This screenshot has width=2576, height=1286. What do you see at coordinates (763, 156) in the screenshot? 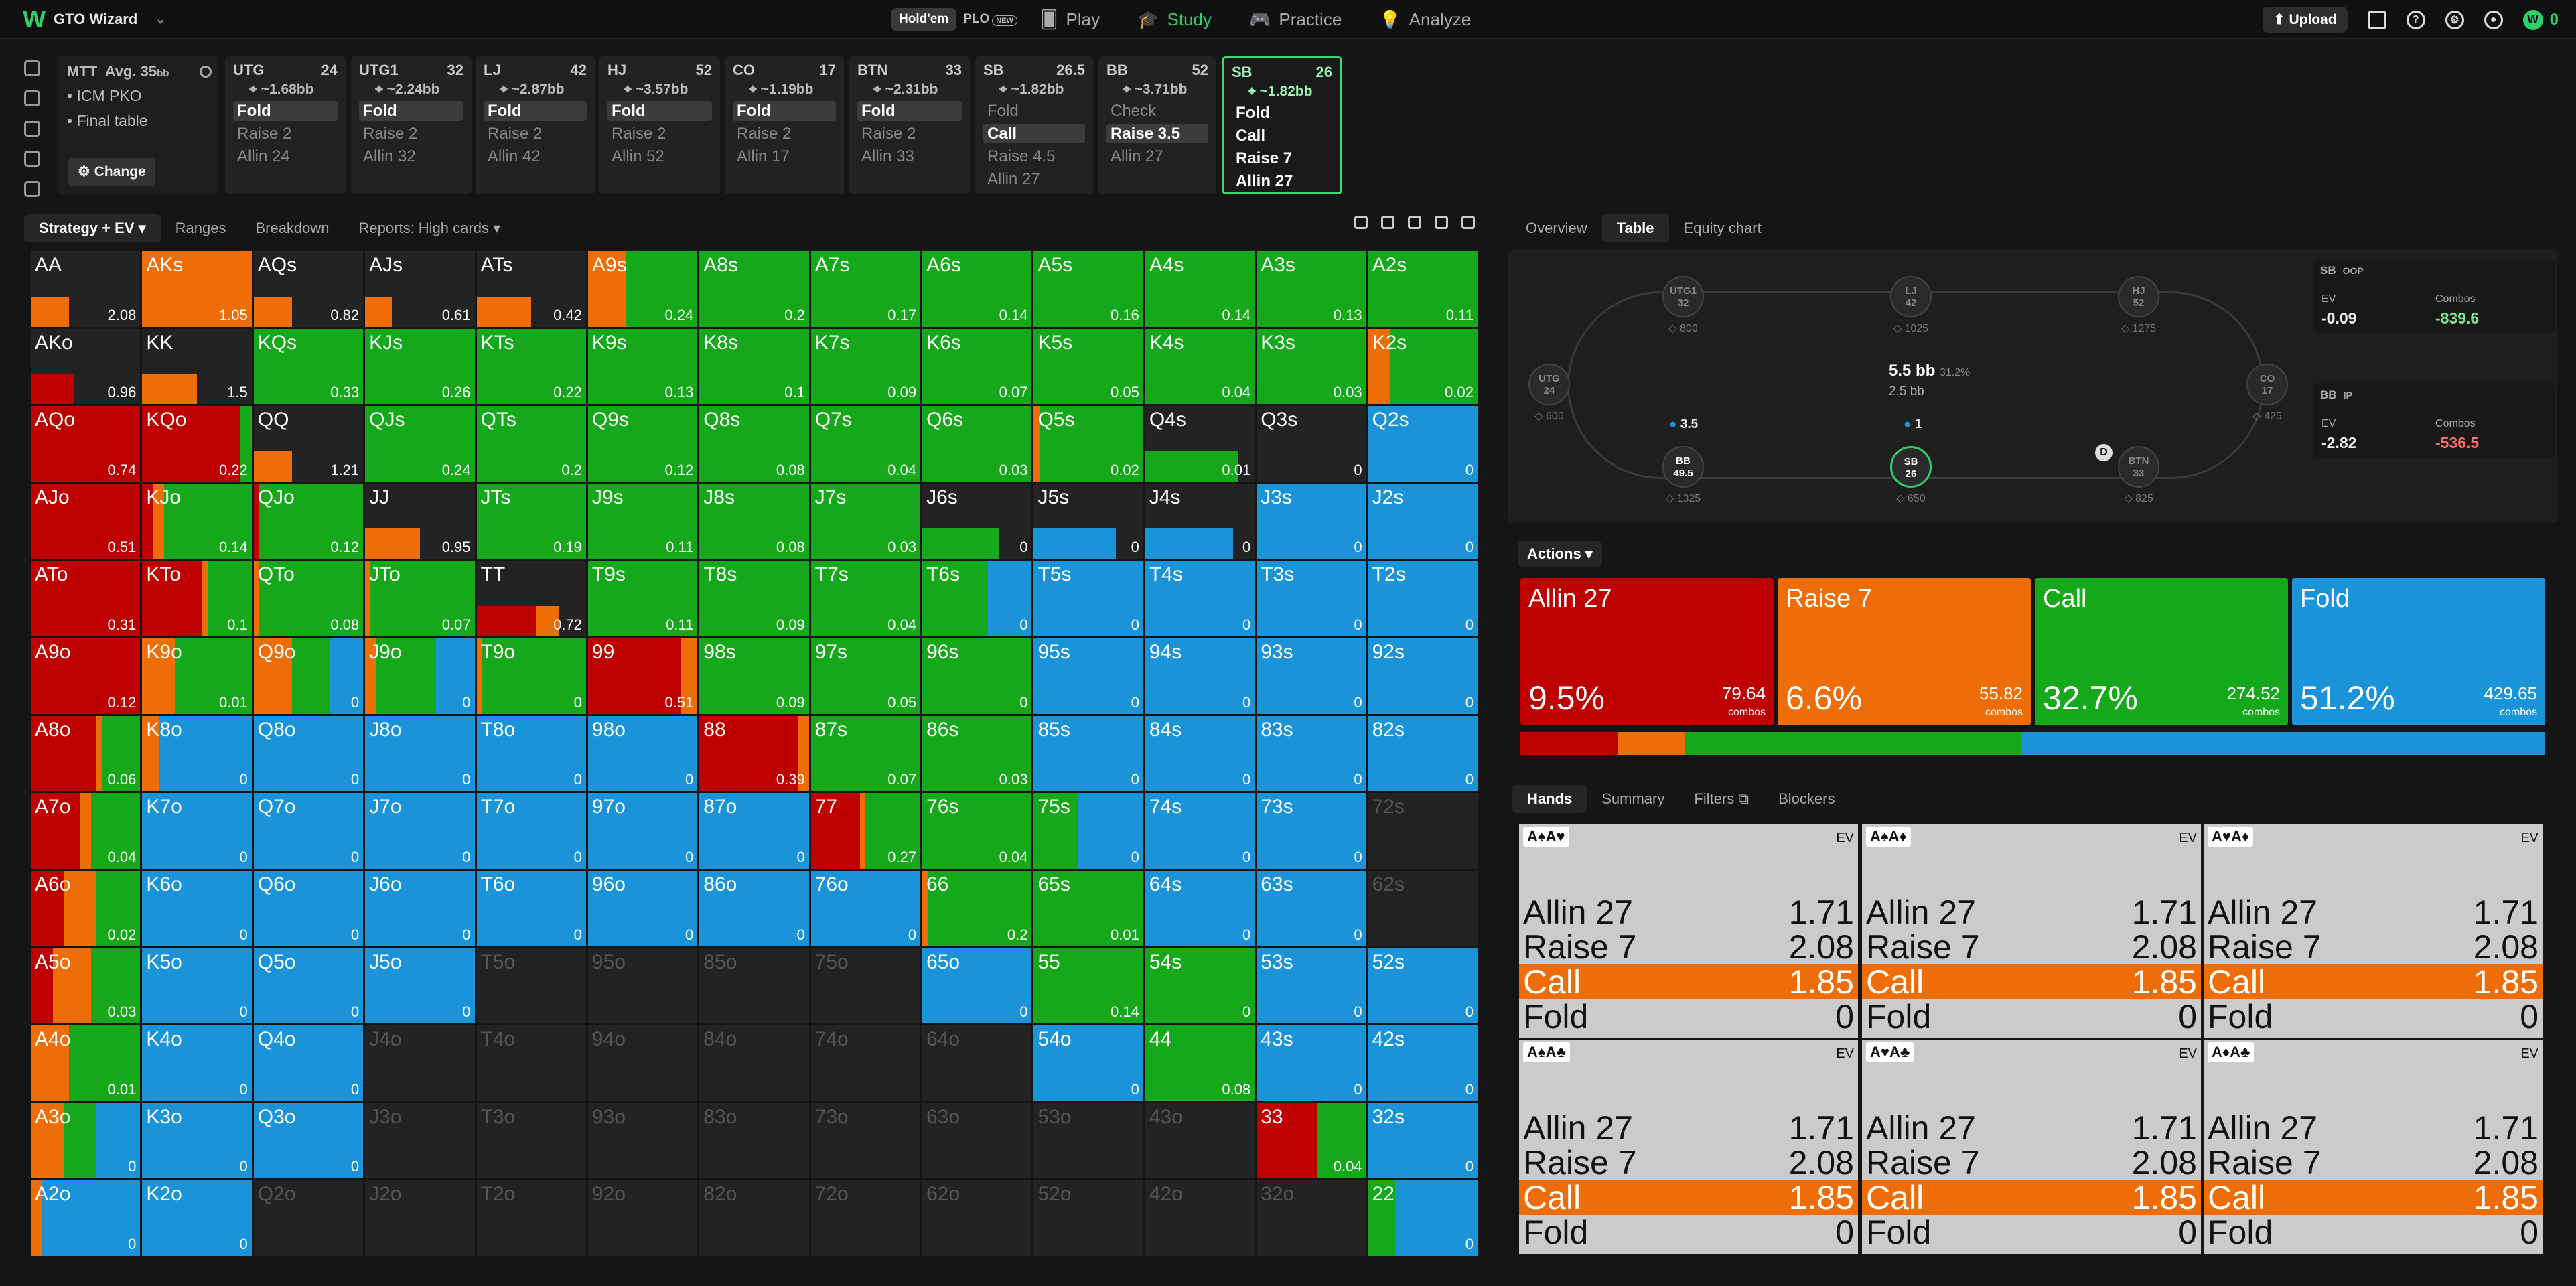
I see `seat-action: Allin 17` at bounding box center [763, 156].